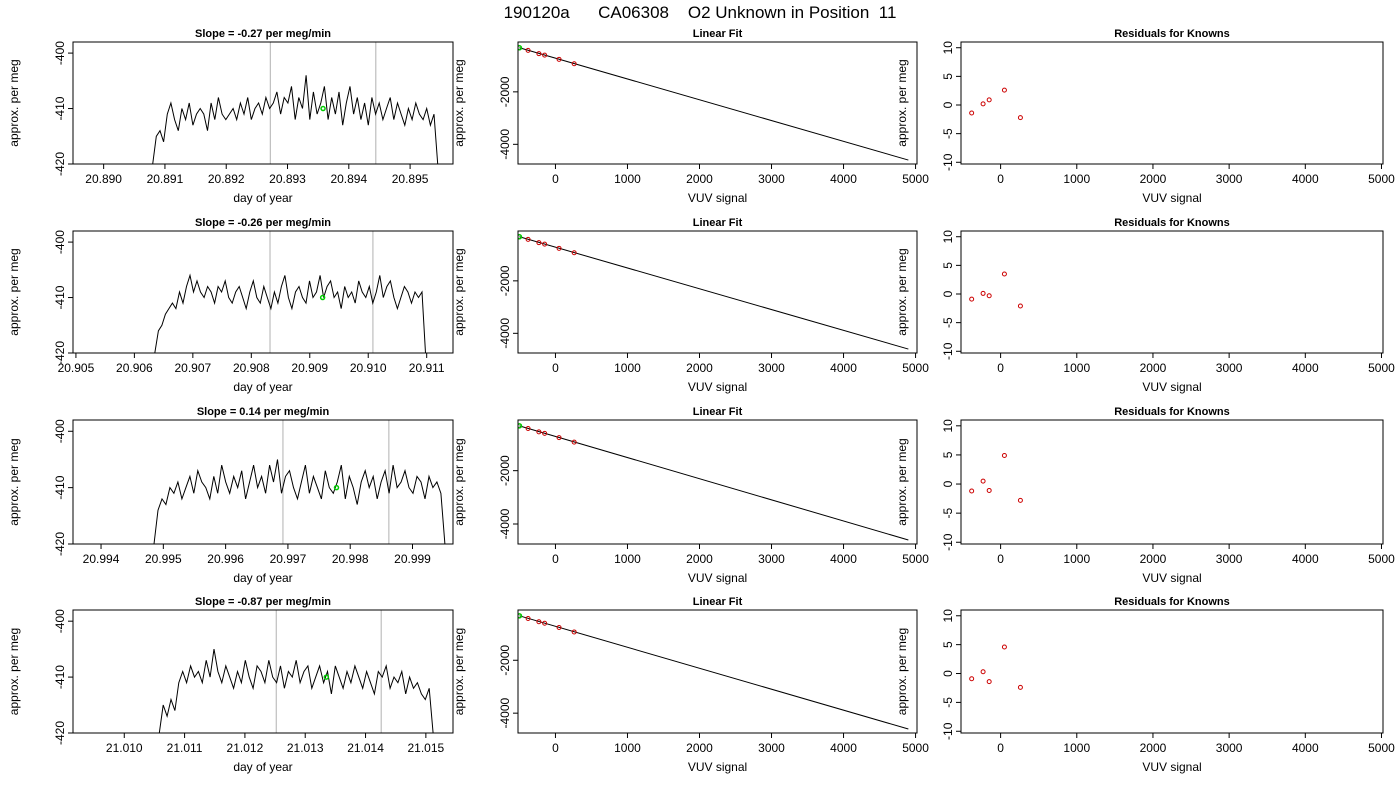  What do you see at coordinates (948, 644) in the screenshot?
I see `y-tick-label: 5` at bounding box center [948, 644].